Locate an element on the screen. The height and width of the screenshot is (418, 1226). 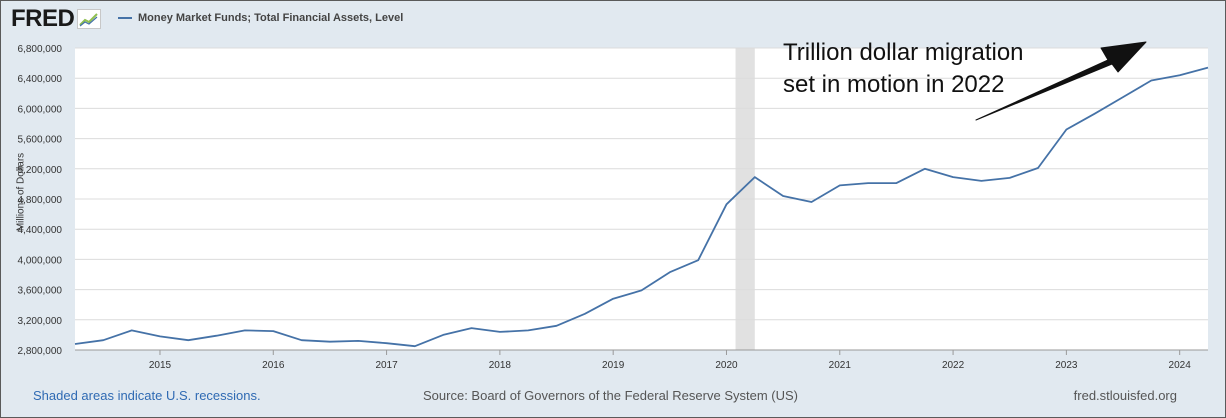
x-tick-label: 2015 is located at coordinates (160, 365).